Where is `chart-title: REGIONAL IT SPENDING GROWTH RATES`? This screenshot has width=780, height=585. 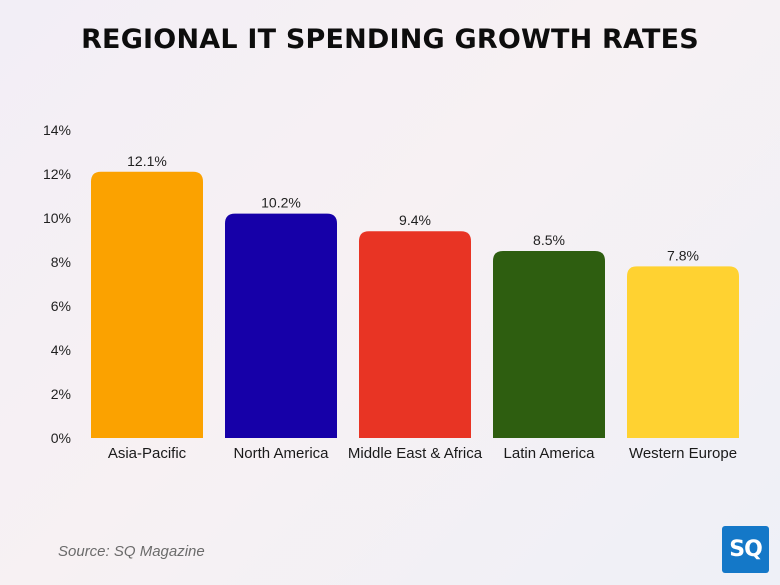 chart-title: REGIONAL IT SPENDING GROWTH RATES is located at coordinates (390, 39).